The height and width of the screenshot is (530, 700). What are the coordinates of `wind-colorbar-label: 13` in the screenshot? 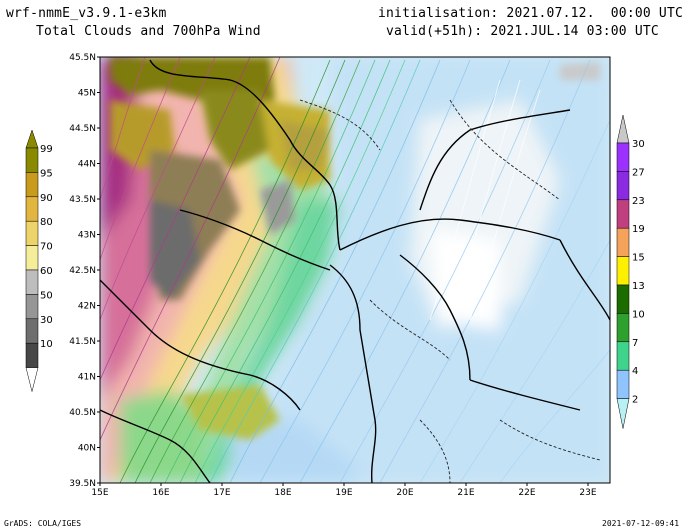 It's located at (638, 286).